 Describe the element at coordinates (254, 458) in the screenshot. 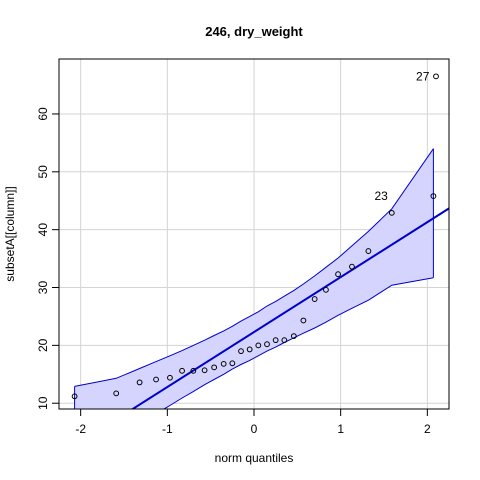

I see `x-axis-label: norm quantiles` at that location.